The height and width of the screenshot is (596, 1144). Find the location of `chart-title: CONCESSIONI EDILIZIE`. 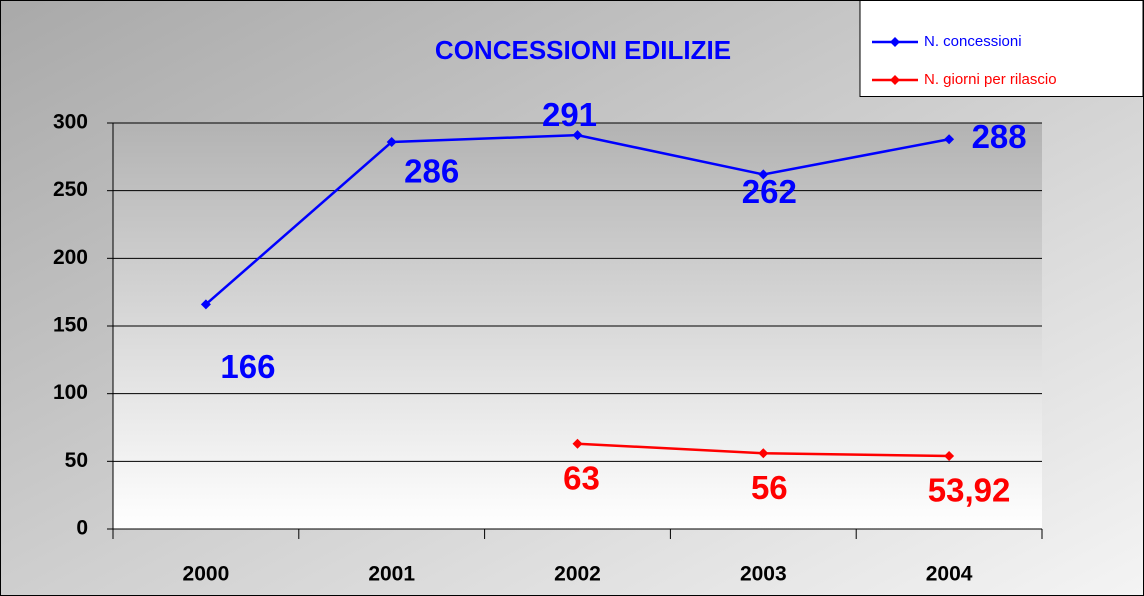

chart-title: CONCESSIONI EDILIZIE is located at coordinates (583, 50).